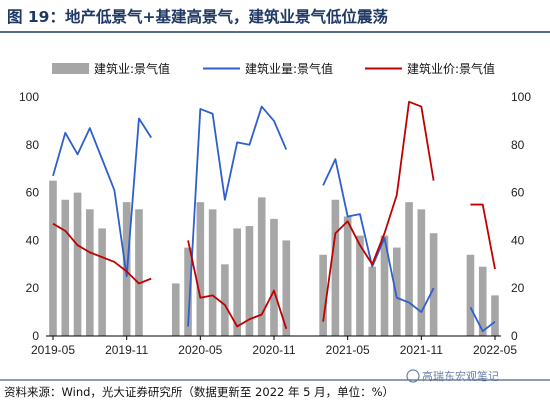  I want to click on source-note: 资料来源：Wind，光大证券研究所（数据更新至 2022 年 5 月，单位：%）, so click(199, 392).